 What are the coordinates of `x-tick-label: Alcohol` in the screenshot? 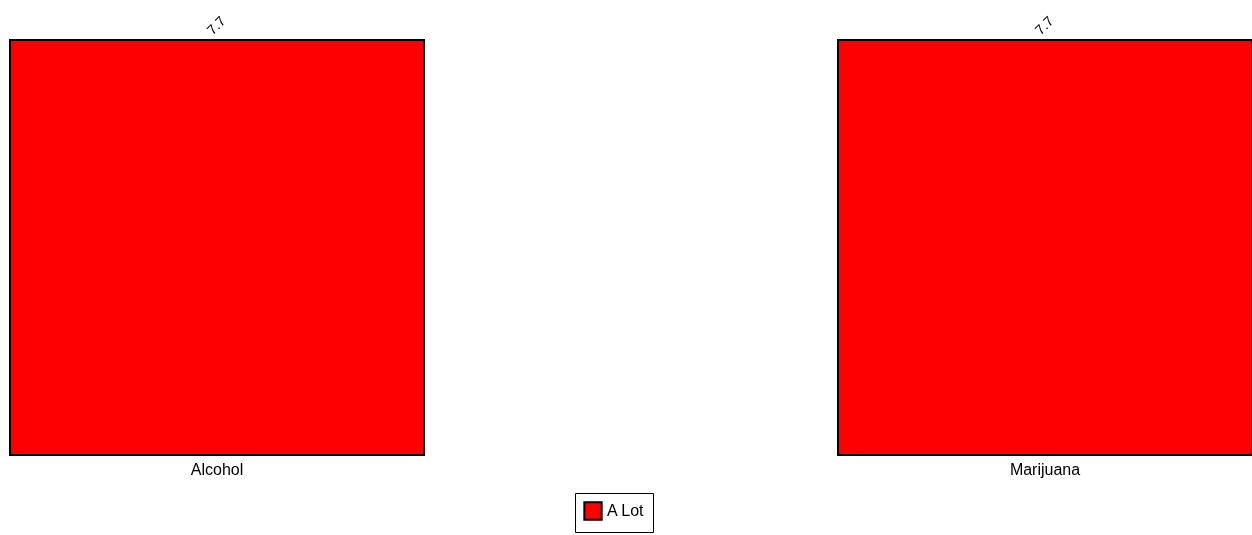 It's located at (217, 469).